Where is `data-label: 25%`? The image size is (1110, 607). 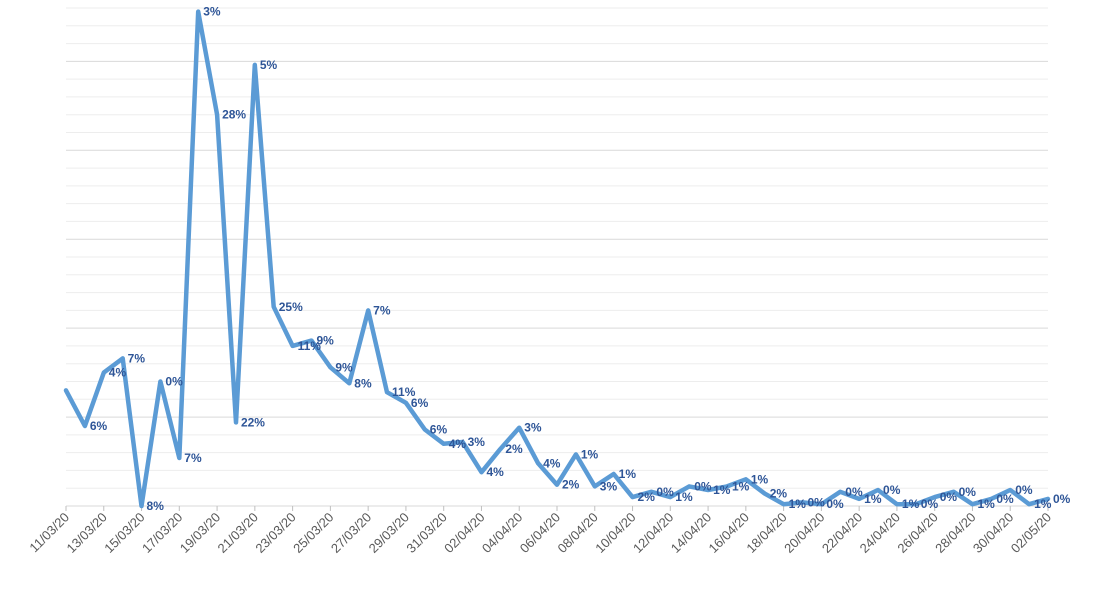
data-label: 25% is located at coordinates (291, 307).